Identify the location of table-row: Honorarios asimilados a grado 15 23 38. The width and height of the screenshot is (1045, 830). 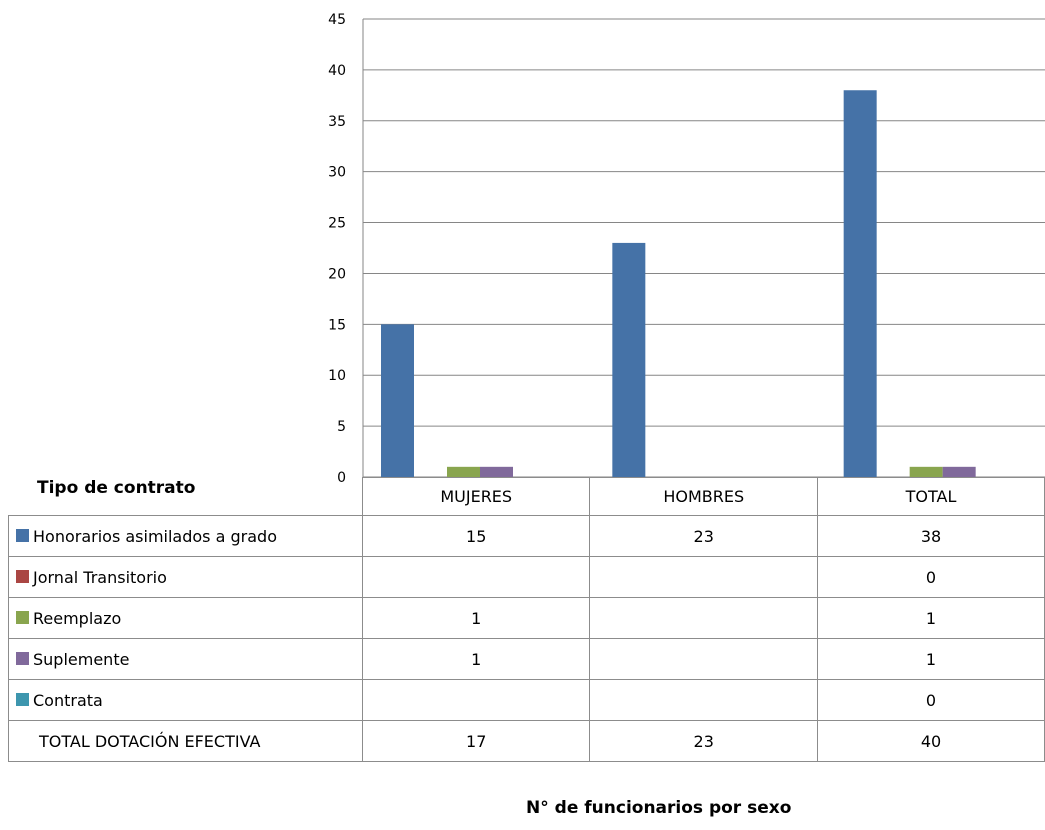
(526, 536).